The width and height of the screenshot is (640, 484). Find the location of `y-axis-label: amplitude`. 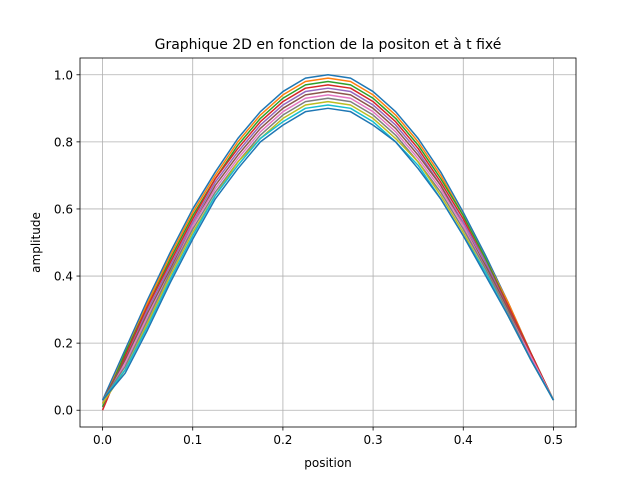

y-axis-label: amplitude is located at coordinates (36, 242).